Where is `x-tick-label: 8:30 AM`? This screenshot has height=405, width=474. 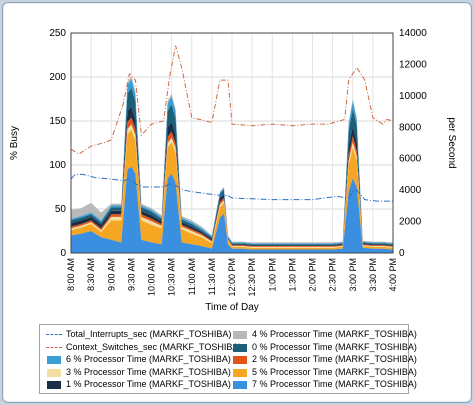
x-tick-label: 8:30 AM is located at coordinates (91, 274).